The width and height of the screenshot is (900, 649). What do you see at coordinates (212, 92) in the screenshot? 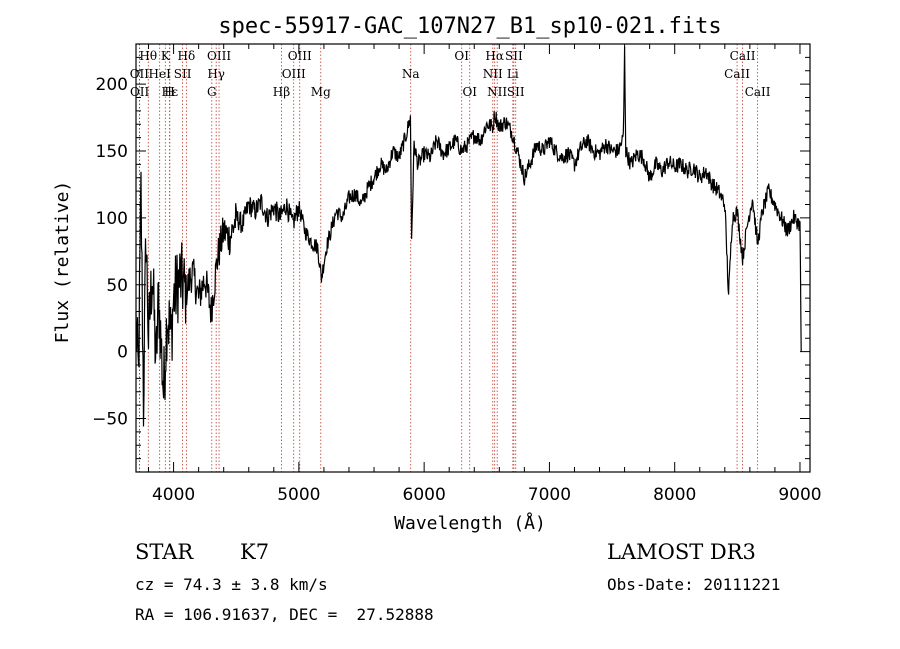
I see `spectral-line-label-21: G` at bounding box center [212, 92].